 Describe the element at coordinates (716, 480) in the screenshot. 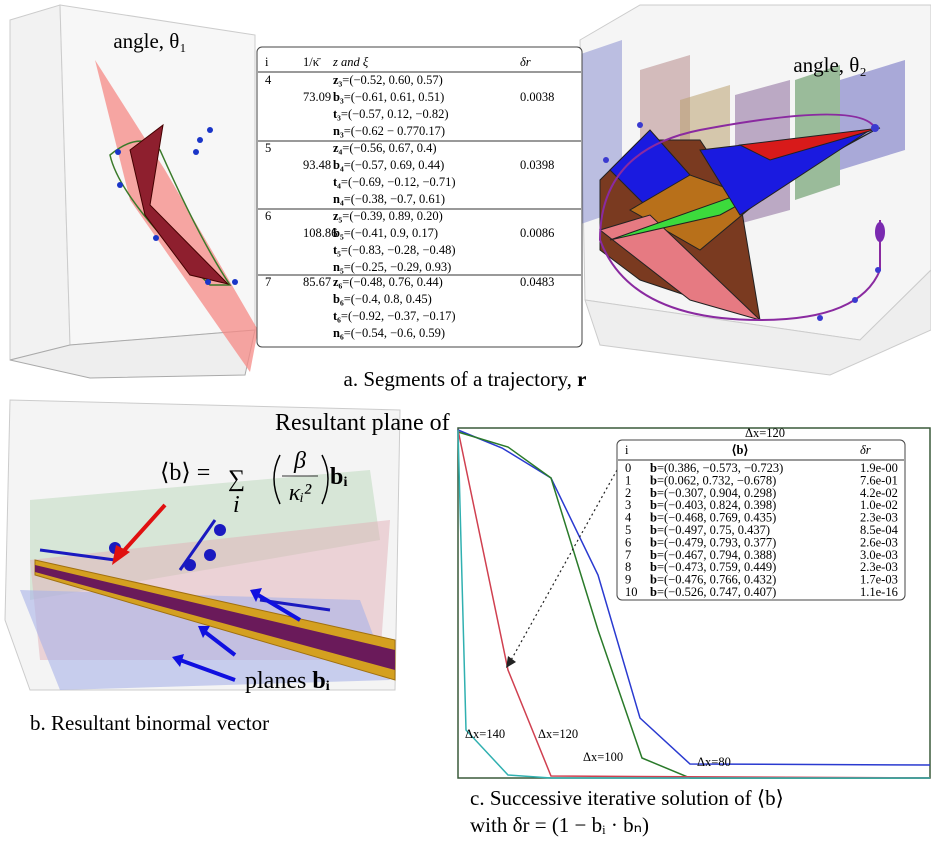

I see `vector: =(0.062, 0.732, −0.678)` at that location.